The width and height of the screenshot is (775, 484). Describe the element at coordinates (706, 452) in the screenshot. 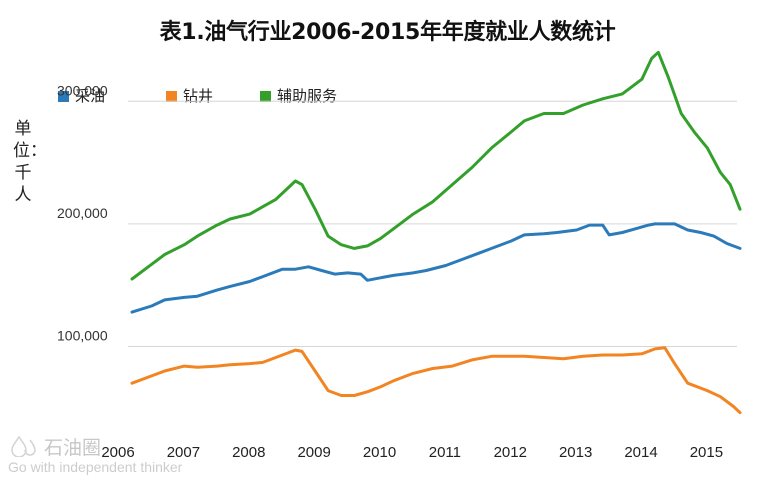

I see `x-tick-label: 2015` at that location.